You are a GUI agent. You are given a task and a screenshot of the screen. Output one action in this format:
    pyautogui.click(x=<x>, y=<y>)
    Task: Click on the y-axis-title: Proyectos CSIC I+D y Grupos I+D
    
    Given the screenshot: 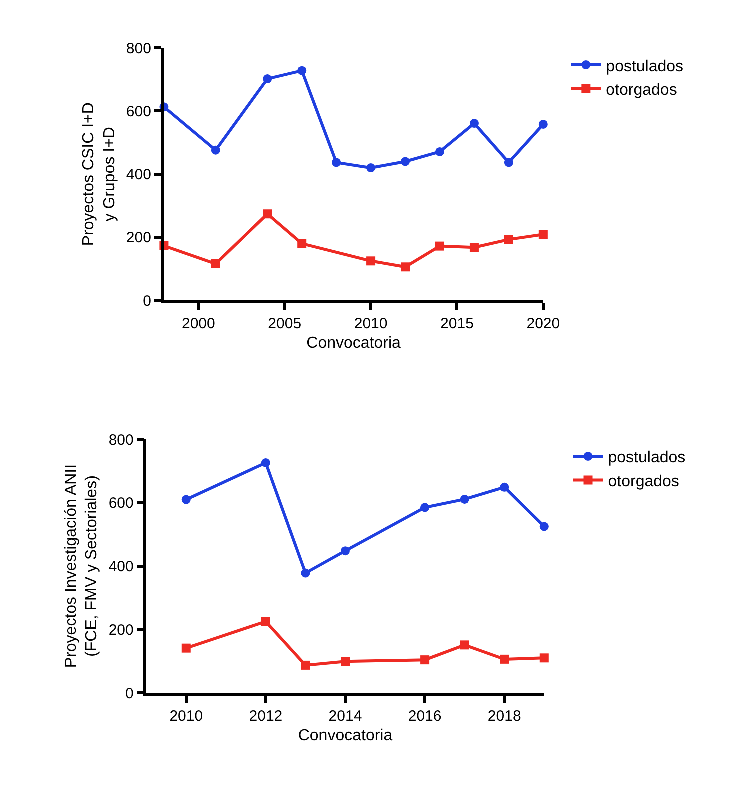 What is the action you would take?
    pyautogui.click(x=99, y=174)
    